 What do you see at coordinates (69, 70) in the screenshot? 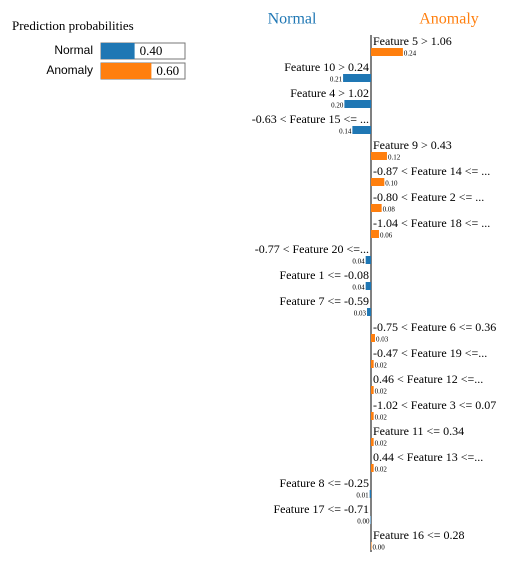
I see `class-label: Anomaly` at bounding box center [69, 70].